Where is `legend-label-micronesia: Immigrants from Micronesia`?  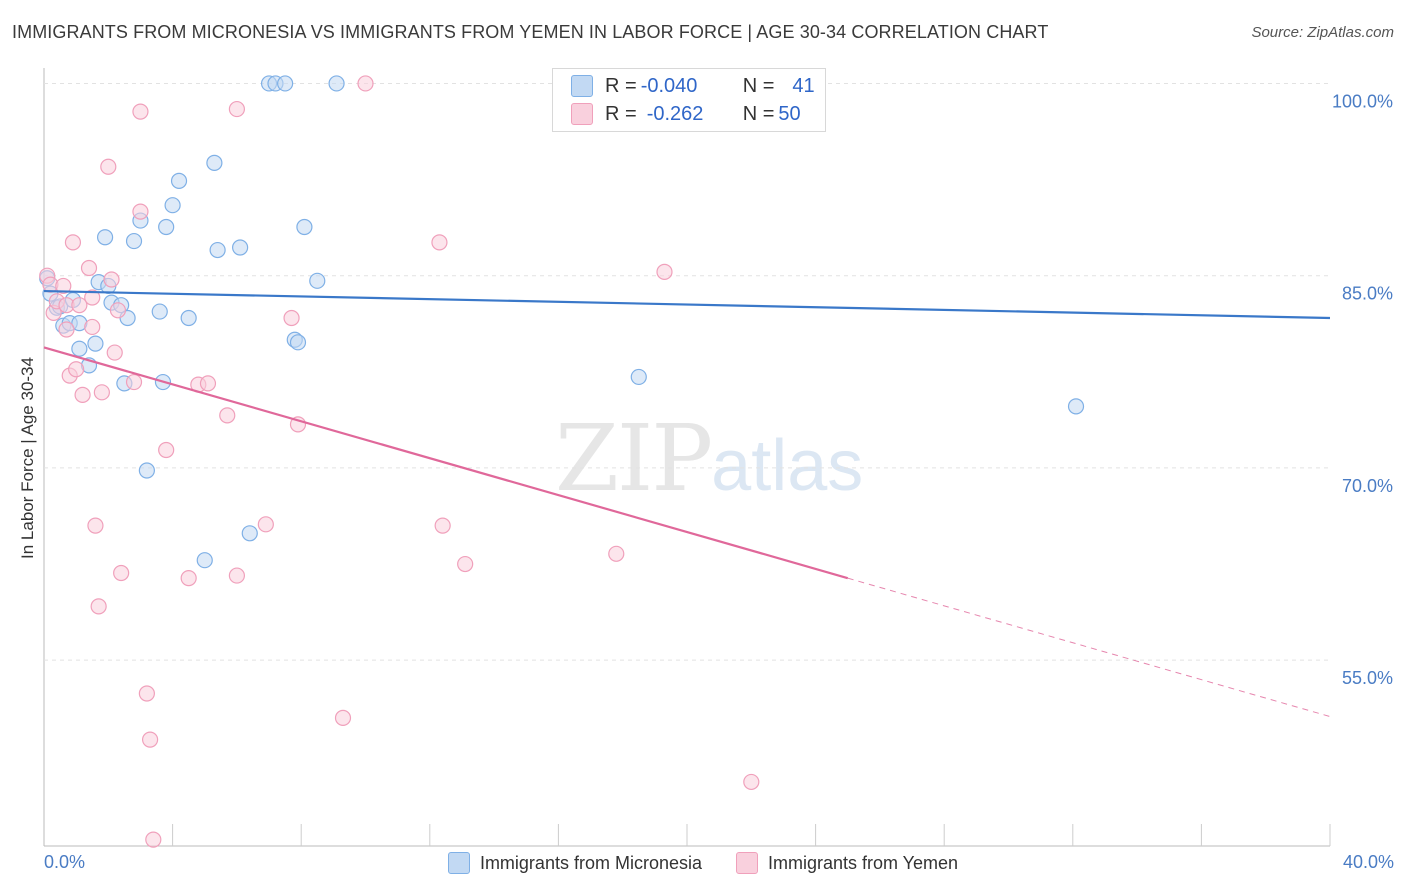 legend-label-micronesia: Immigrants from Micronesia is located at coordinates (590, 862).